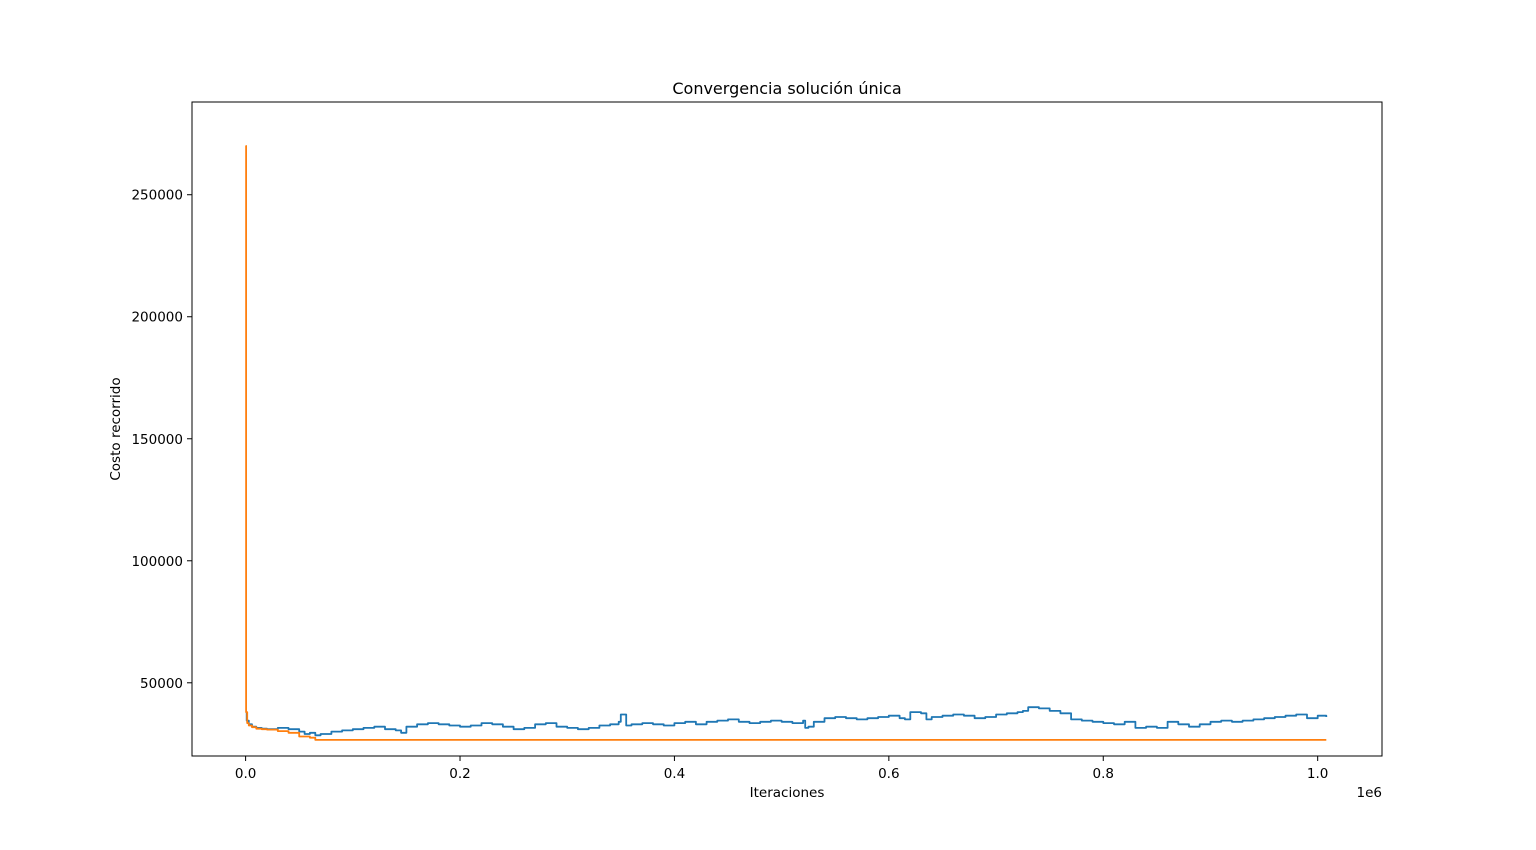 This screenshot has width=1536, height=850. I want to click on chart-title: Convergencia solución única, so click(786, 88).